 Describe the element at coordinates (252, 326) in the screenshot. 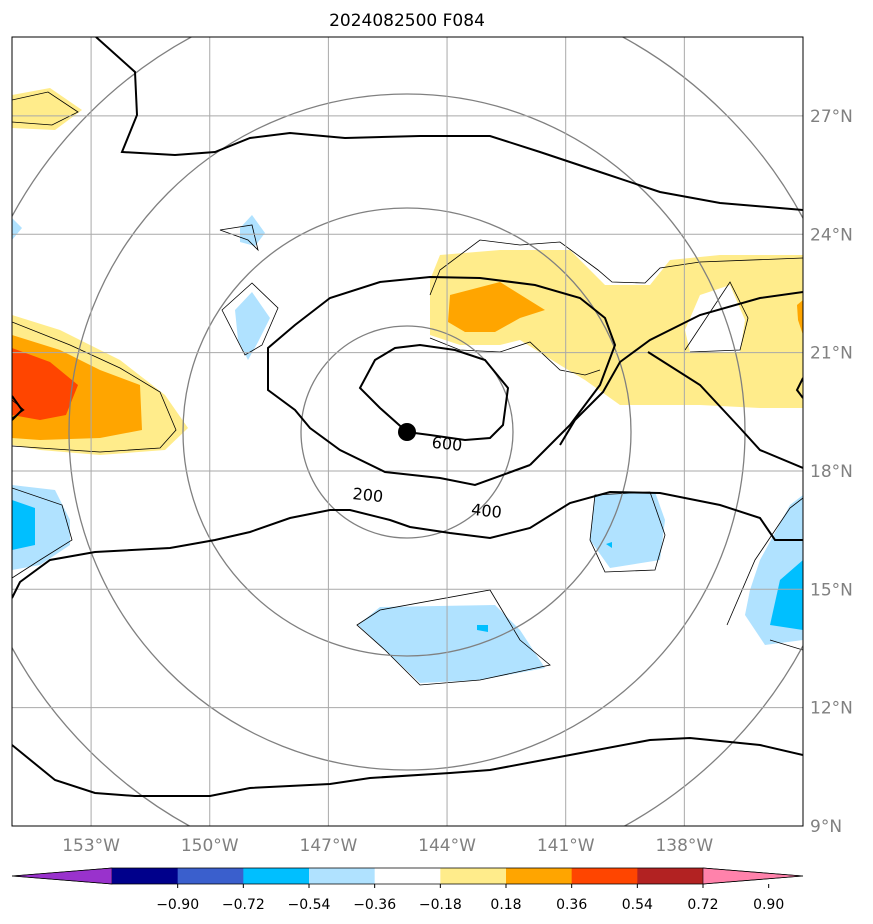

I see `negative-region-mid` at that location.